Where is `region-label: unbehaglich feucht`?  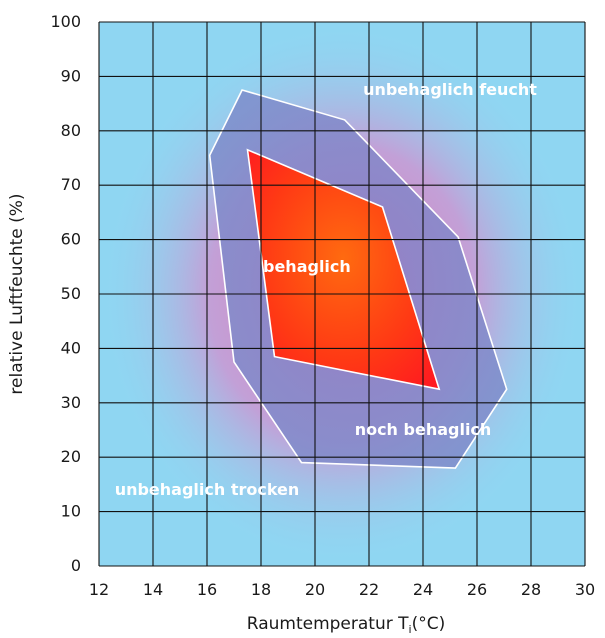
region-label: unbehaglich feucht is located at coordinates (450, 89).